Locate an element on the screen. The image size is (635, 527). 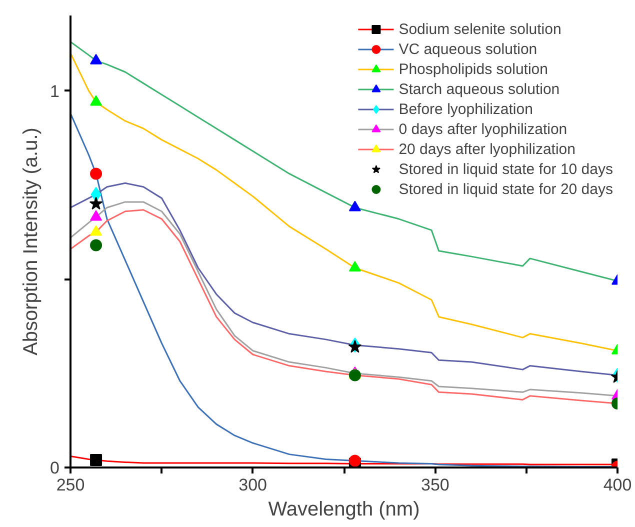
x-axis-title: Wavelength (nm) is located at coordinates (344, 509).